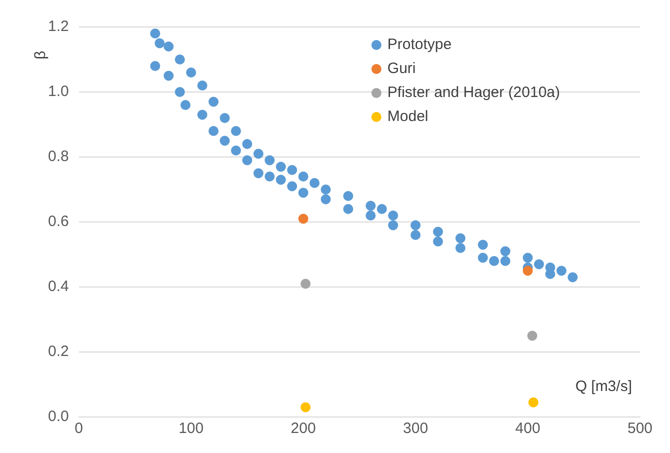 The image size is (670, 453). I want to click on x-tick-label: 200, so click(303, 429).